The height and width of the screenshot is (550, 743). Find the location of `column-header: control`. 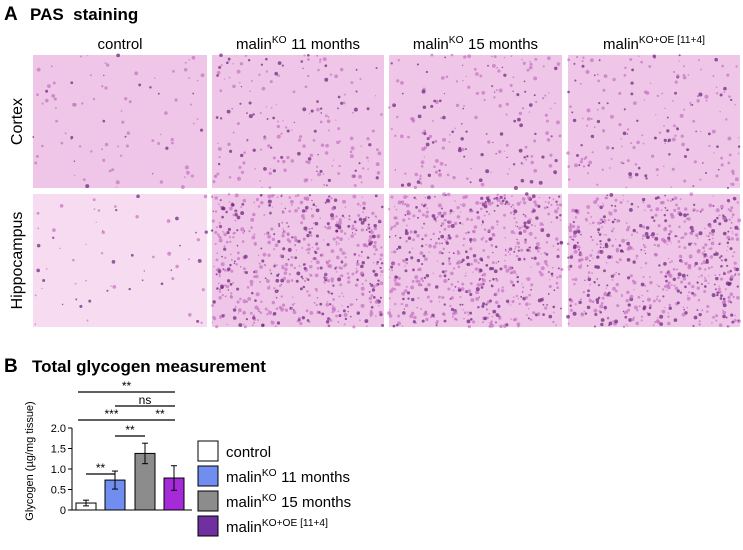

column-header: control is located at coordinates (119, 44).